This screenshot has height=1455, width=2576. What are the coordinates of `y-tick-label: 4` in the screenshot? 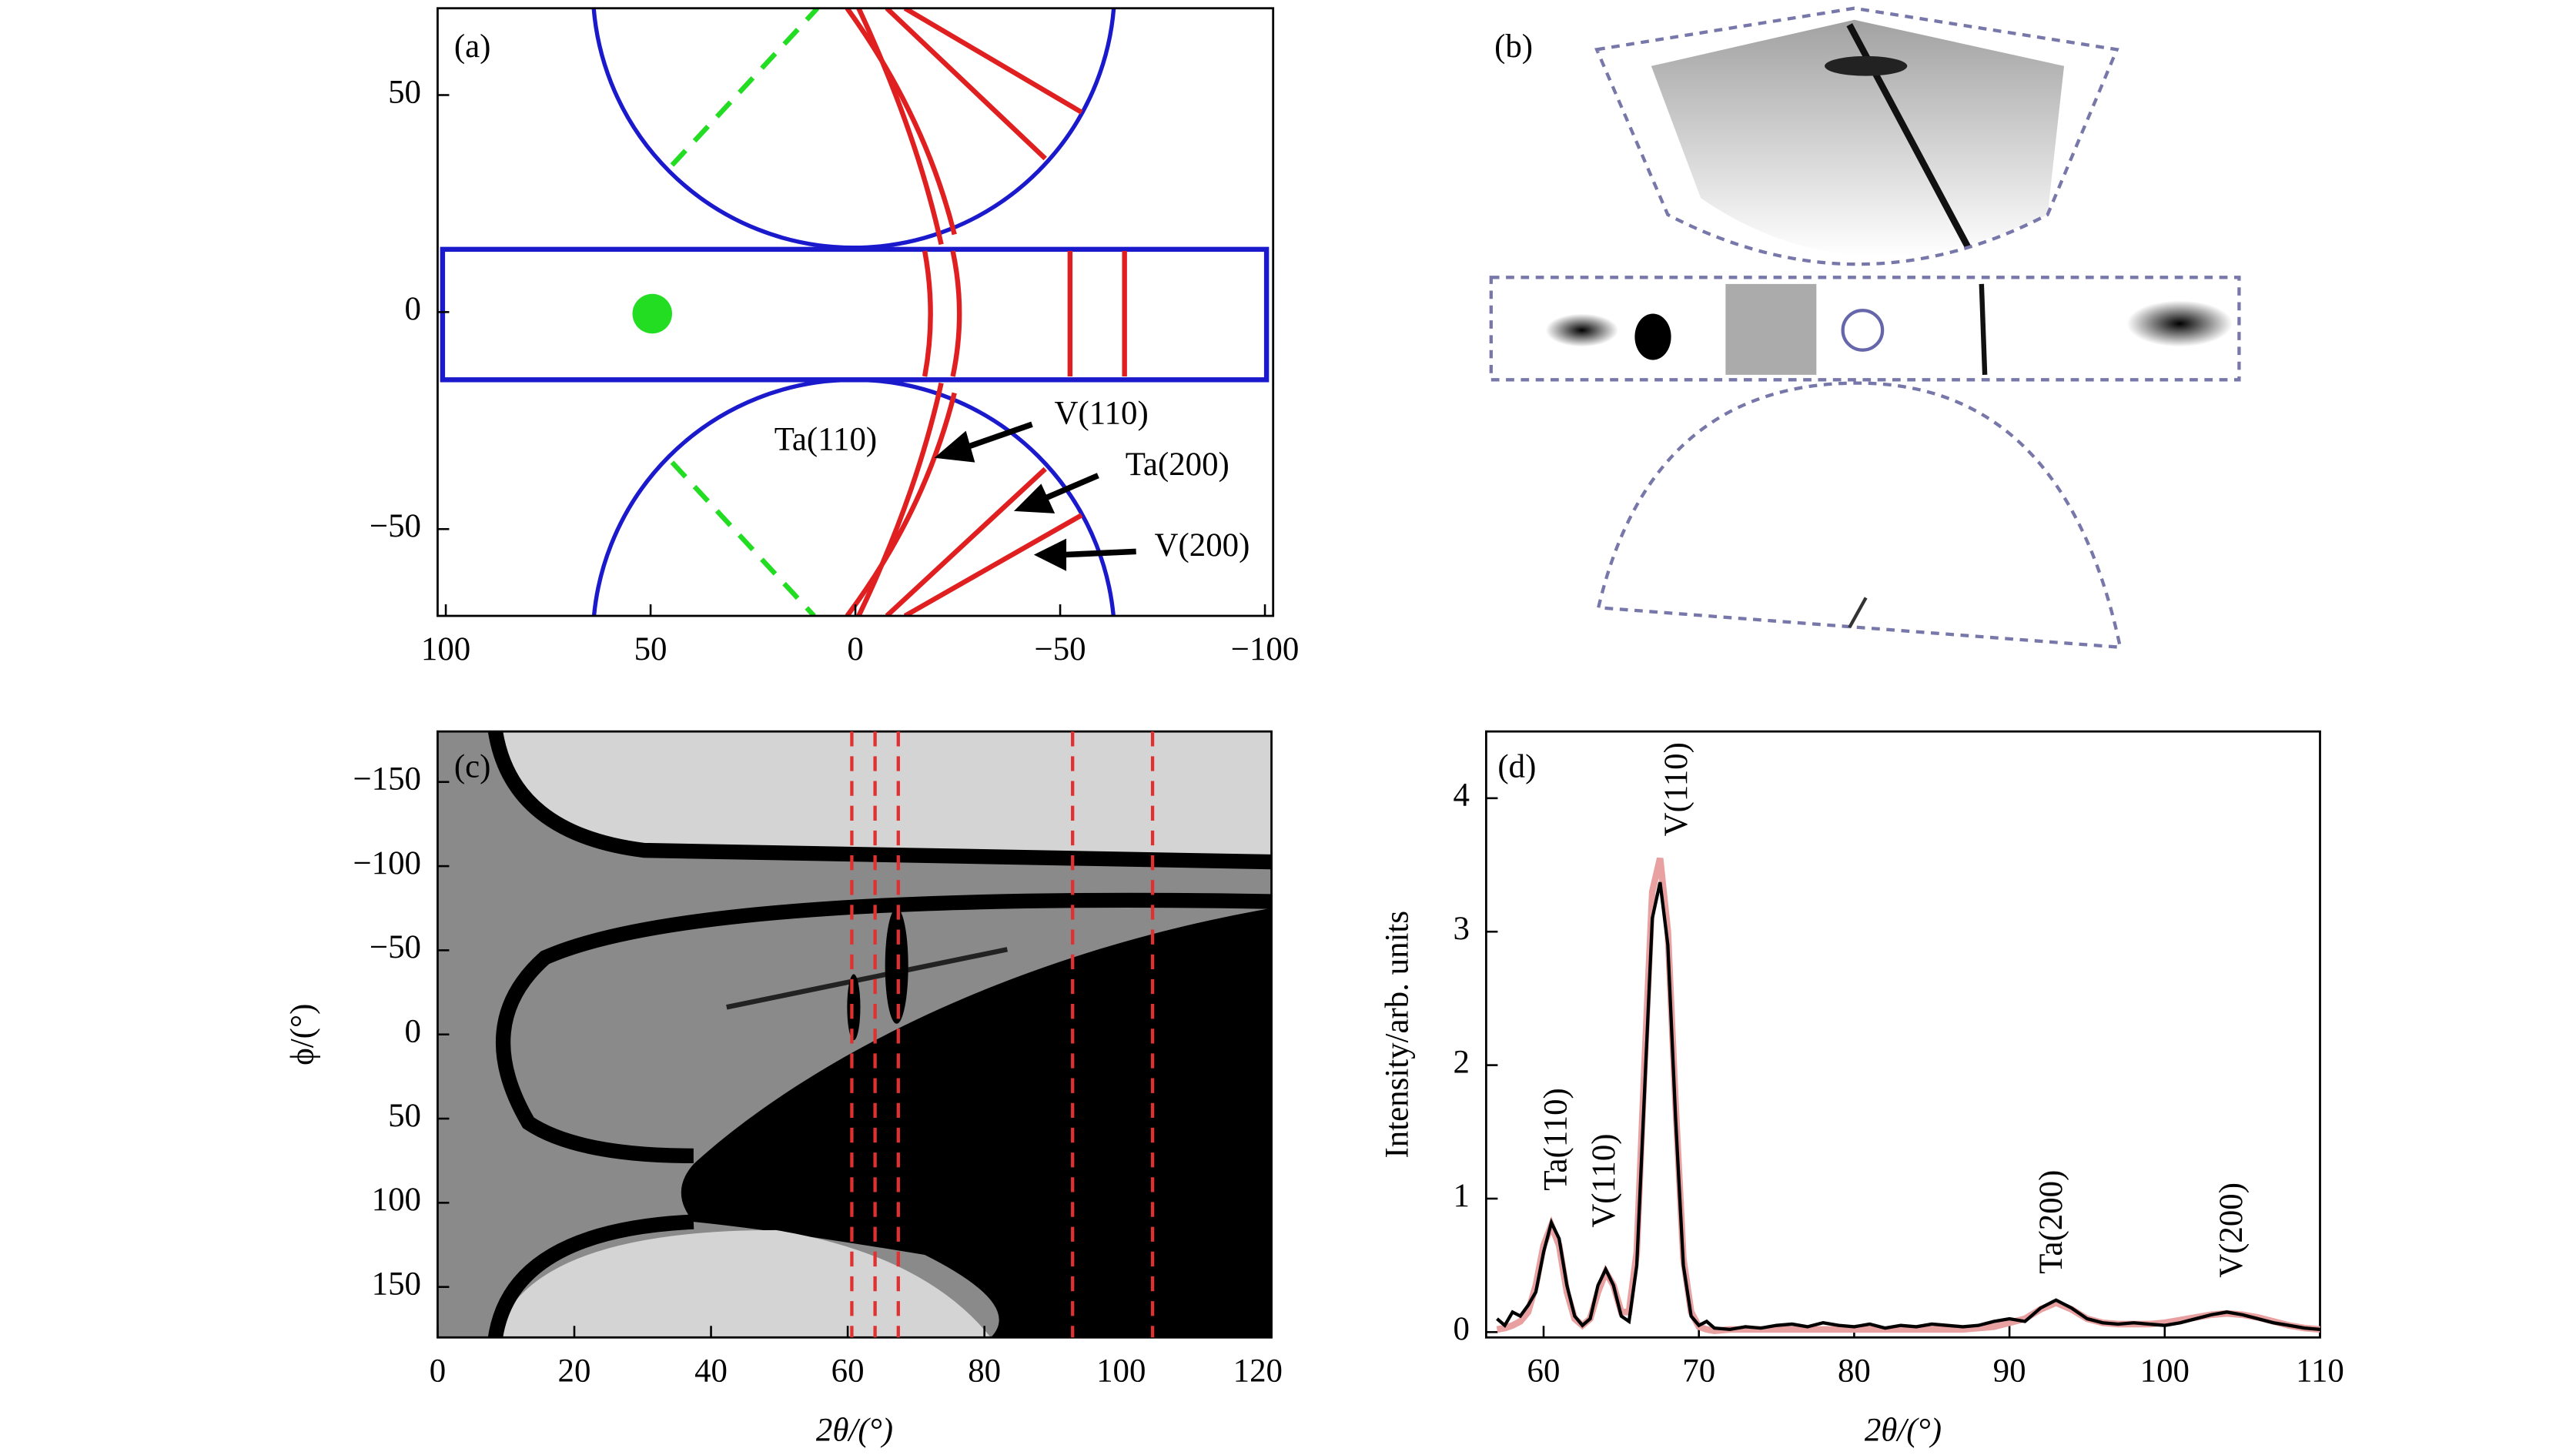 It's located at (1461, 796).